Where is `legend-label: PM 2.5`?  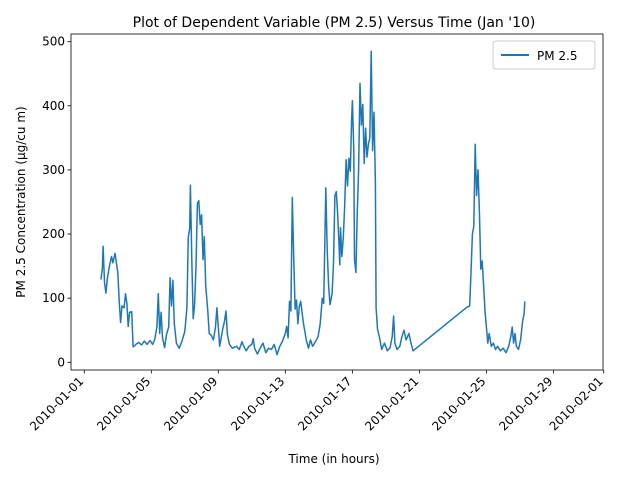 legend-label: PM 2.5 is located at coordinates (557, 56).